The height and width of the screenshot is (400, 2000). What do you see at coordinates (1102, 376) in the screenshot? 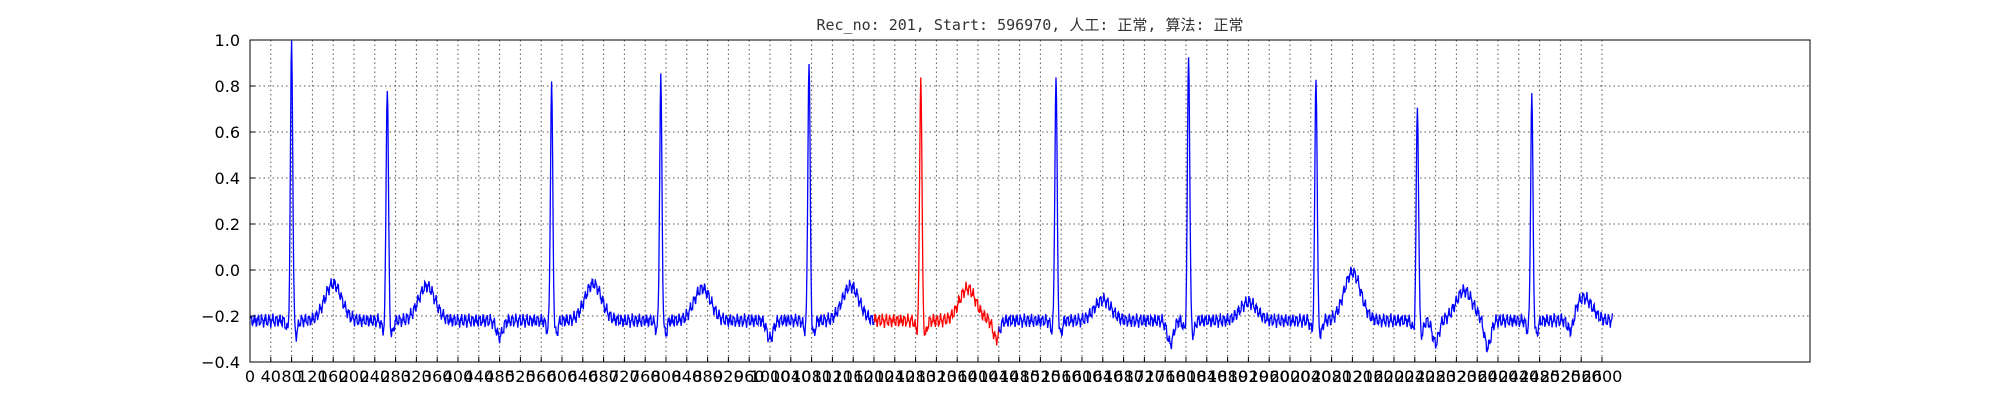
I see `x-tick-label: 1640` at bounding box center [1102, 376].